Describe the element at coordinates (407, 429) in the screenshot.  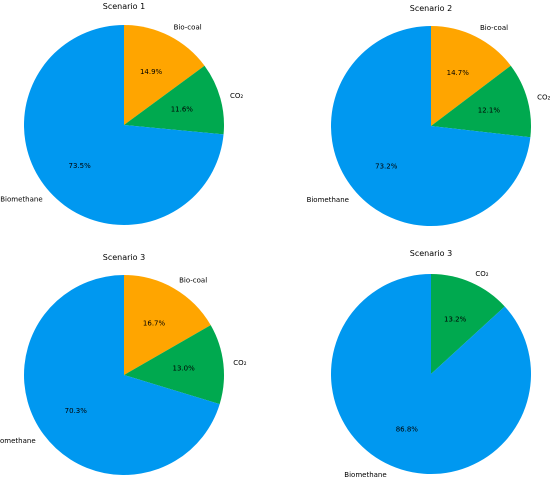
I see `slice-percent-label: 86.8%` at that location.